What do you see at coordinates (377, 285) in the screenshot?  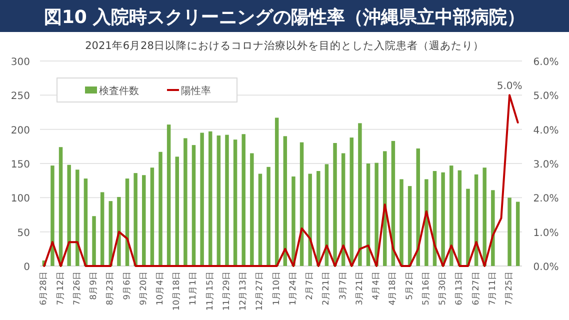 I see `x-tick-label: 4月4日` at bounding box center [377, 285].